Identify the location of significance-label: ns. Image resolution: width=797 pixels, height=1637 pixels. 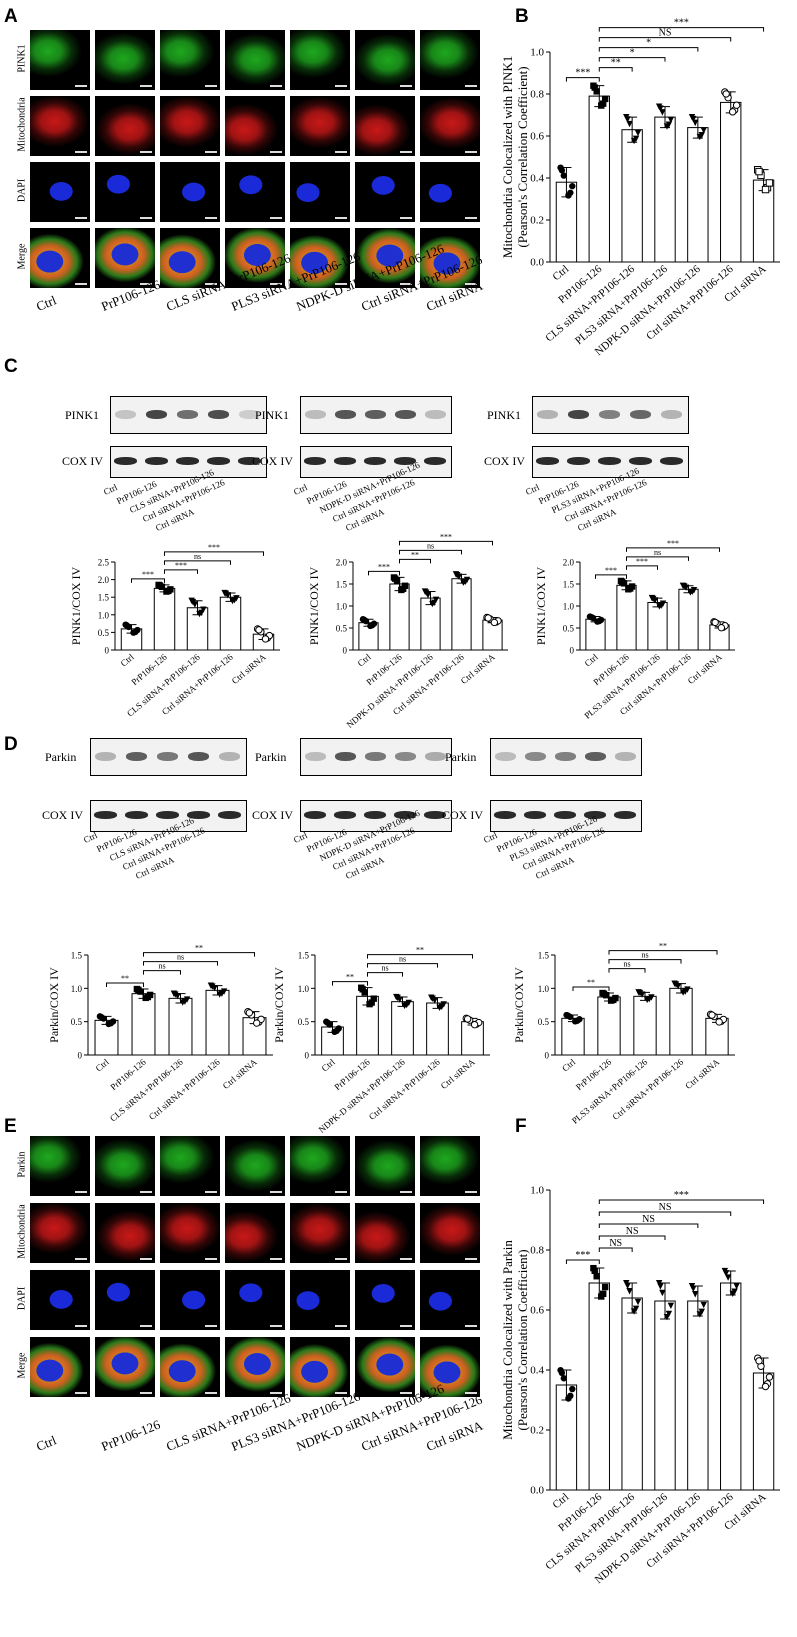
(197, 556).